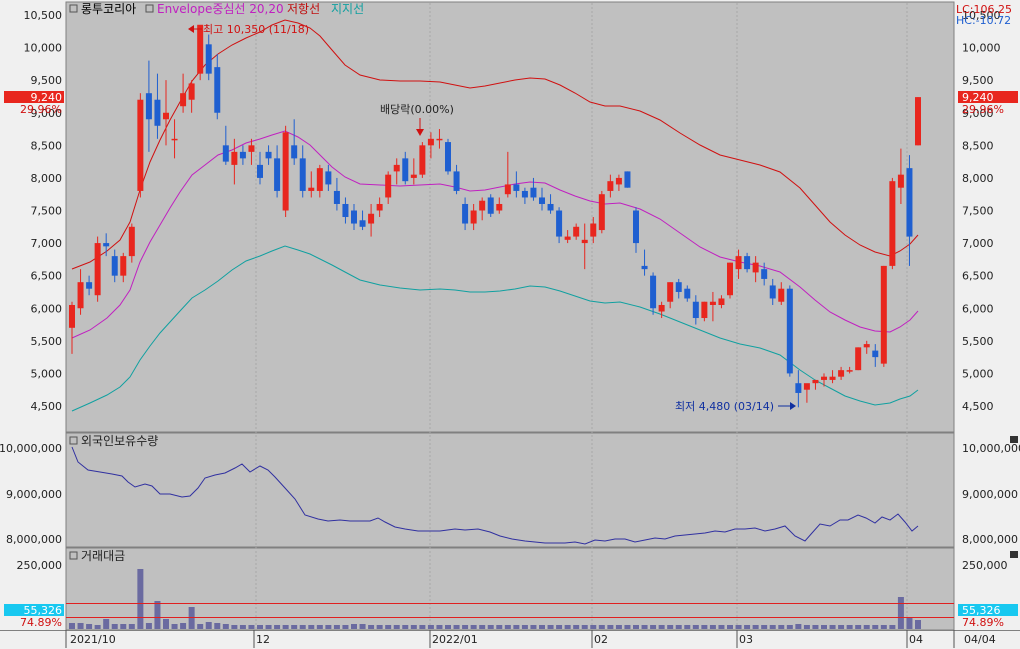 The height and width of the screenshot is (649, 1020). What do you see at coordinates (990, 539) in the screenshot?
I see `svg-text: 8,000,000` at bounding box center [990, 539].